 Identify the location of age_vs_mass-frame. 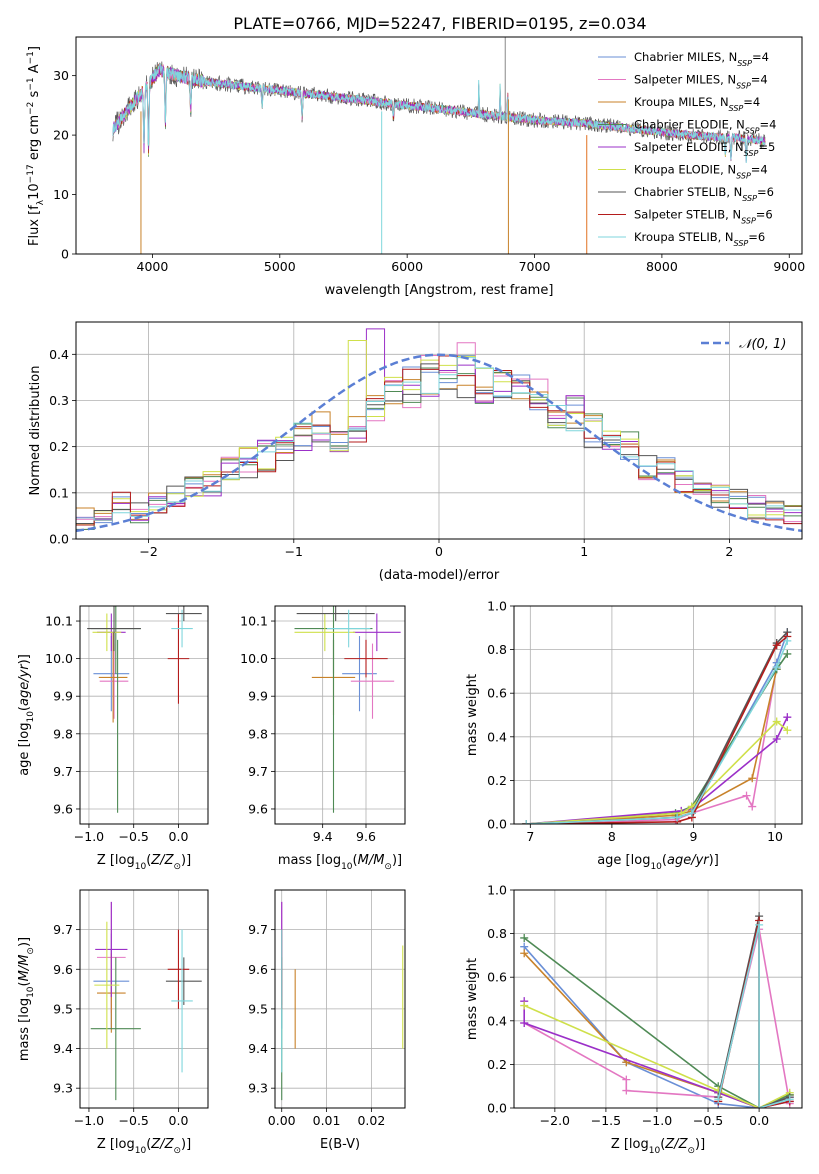
(340, 715).